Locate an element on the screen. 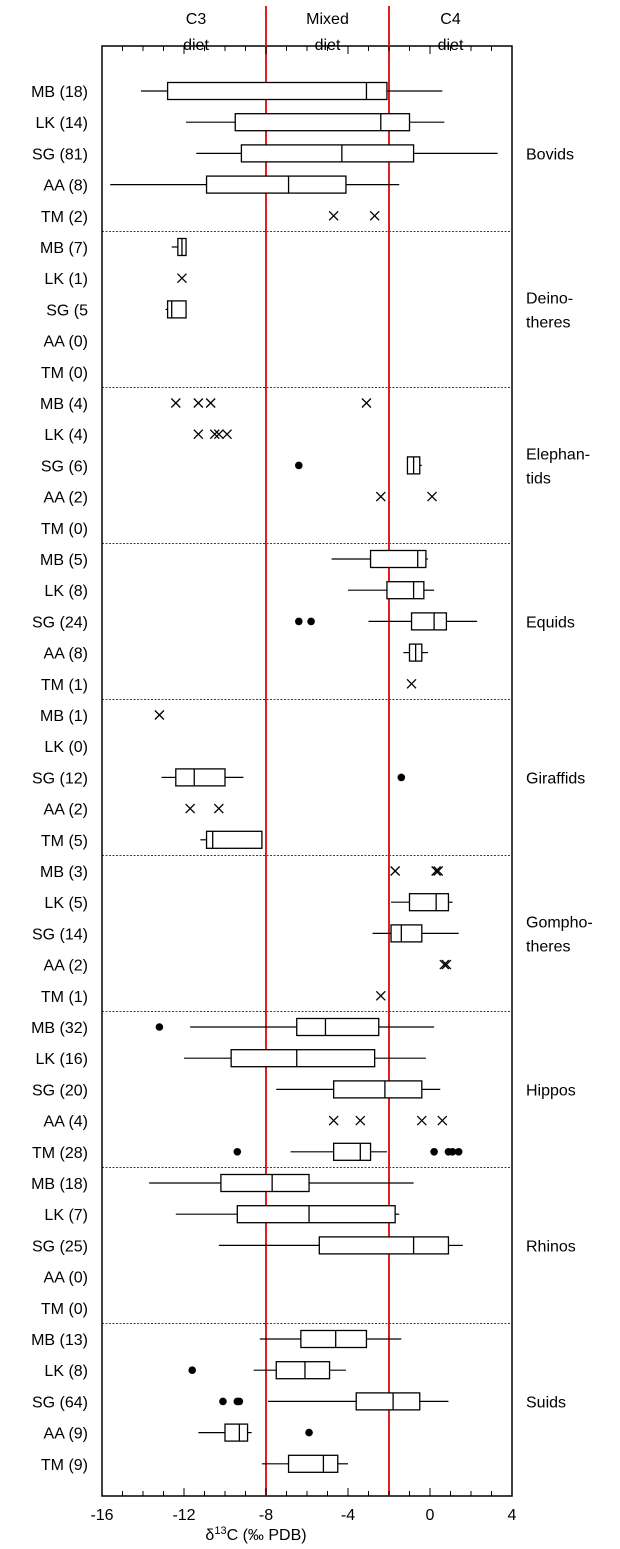 The image size is (620, 1549). diet-region-labels: C3 diet Mixed diet C4 diet is located at coordinates (323, 32).